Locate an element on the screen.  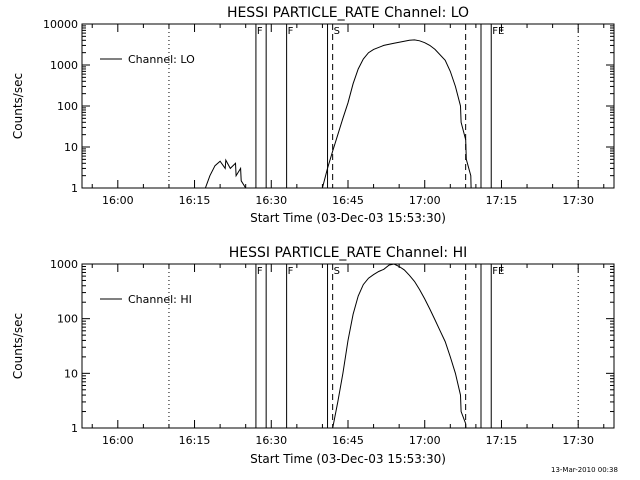
chart-title: HESSI PARTICLE_RATE Channel: HI is located at coordinates (348, 253).